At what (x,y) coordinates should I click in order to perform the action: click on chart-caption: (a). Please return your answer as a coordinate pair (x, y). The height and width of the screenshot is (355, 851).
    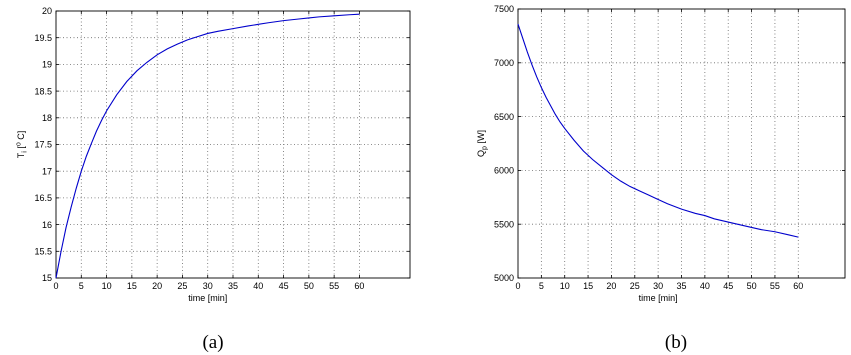
    Looking at the image, I should click on (212, 342).